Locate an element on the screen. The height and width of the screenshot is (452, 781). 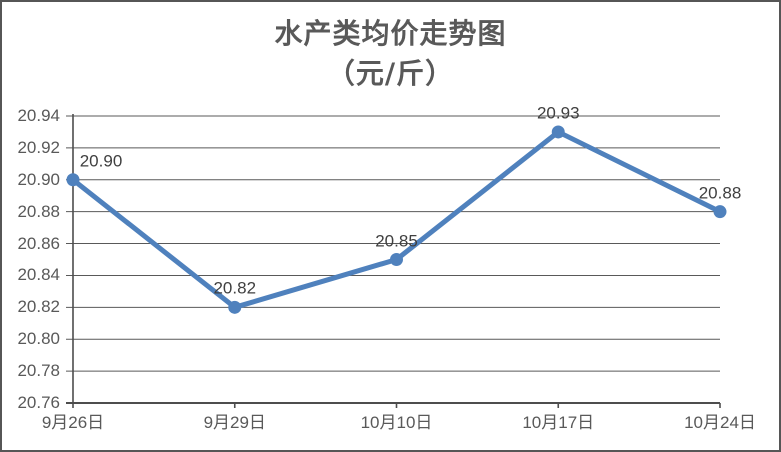
x-axis-category-label: 9月26日 is located at coordinates (73, 422).